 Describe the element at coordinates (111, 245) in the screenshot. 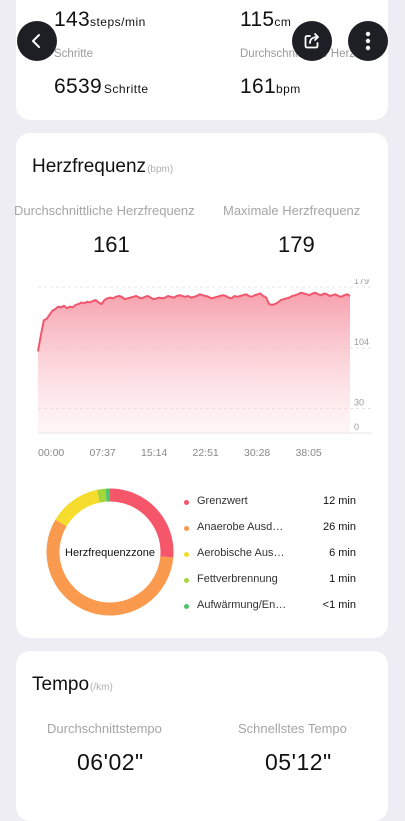

I see `avg-hr-value: 161` at that location.